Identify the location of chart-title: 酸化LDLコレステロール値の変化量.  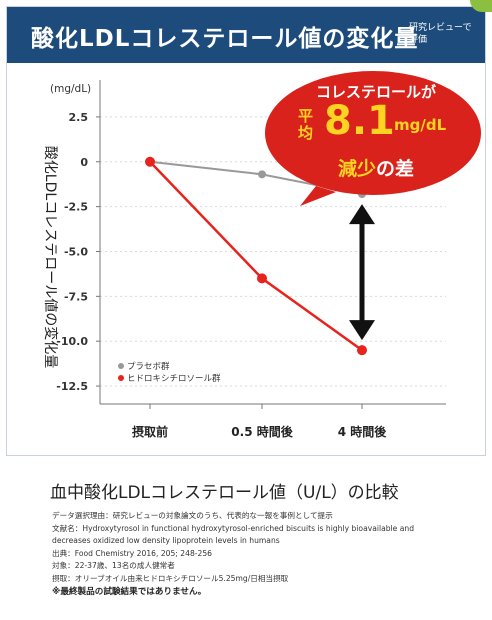
(225, 39).